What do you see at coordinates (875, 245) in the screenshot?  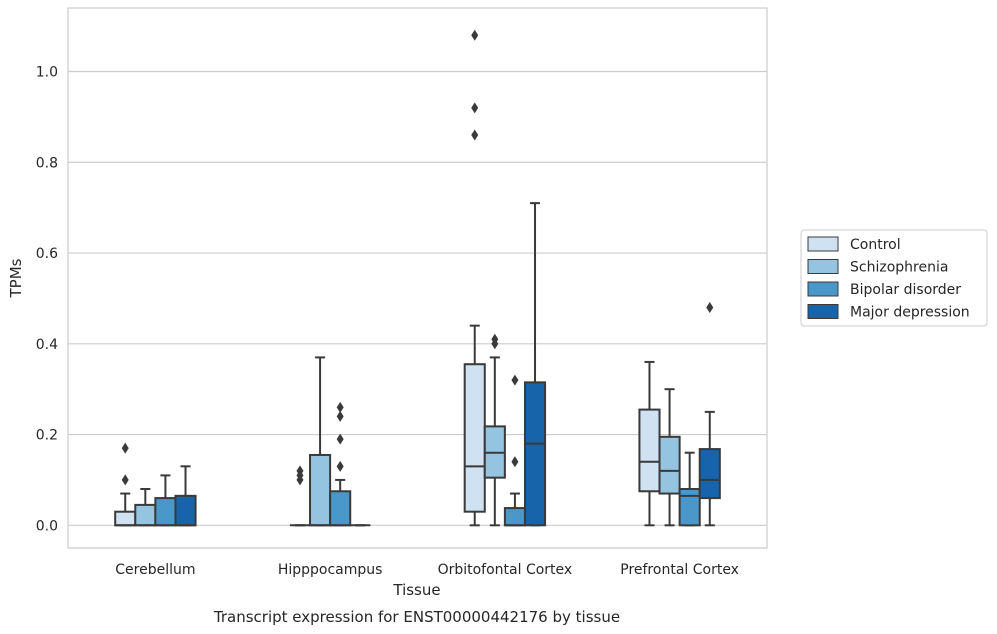 I see `legend-label: Control` at bounding box center [875, 245].